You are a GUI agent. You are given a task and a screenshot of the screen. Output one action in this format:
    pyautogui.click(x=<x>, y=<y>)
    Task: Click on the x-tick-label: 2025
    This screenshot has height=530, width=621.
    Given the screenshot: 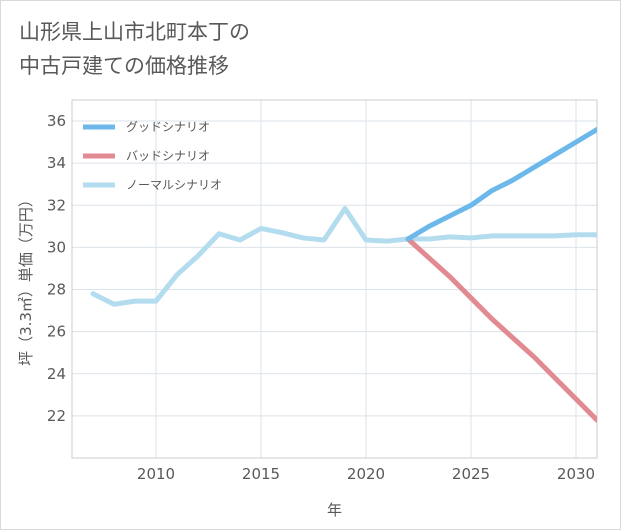 What is the action you would take?
    pyautogui.click(x=471, y=474)
    